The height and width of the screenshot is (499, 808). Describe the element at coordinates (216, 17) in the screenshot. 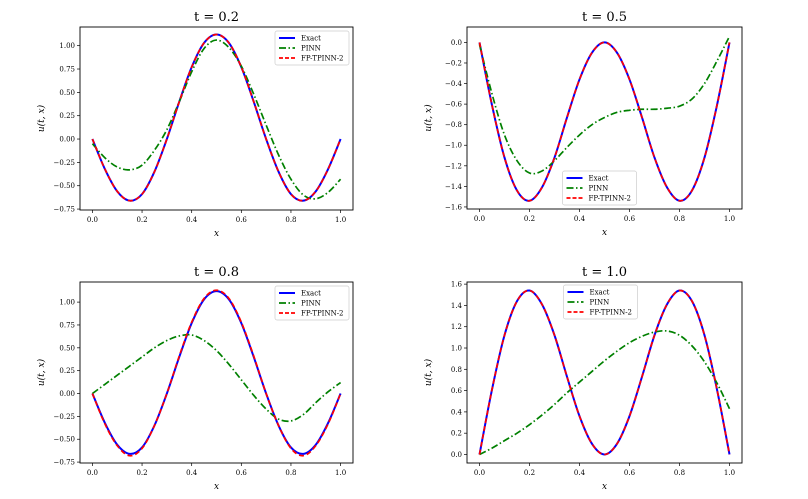

I see `chart-title: t = 0.2` at that location.